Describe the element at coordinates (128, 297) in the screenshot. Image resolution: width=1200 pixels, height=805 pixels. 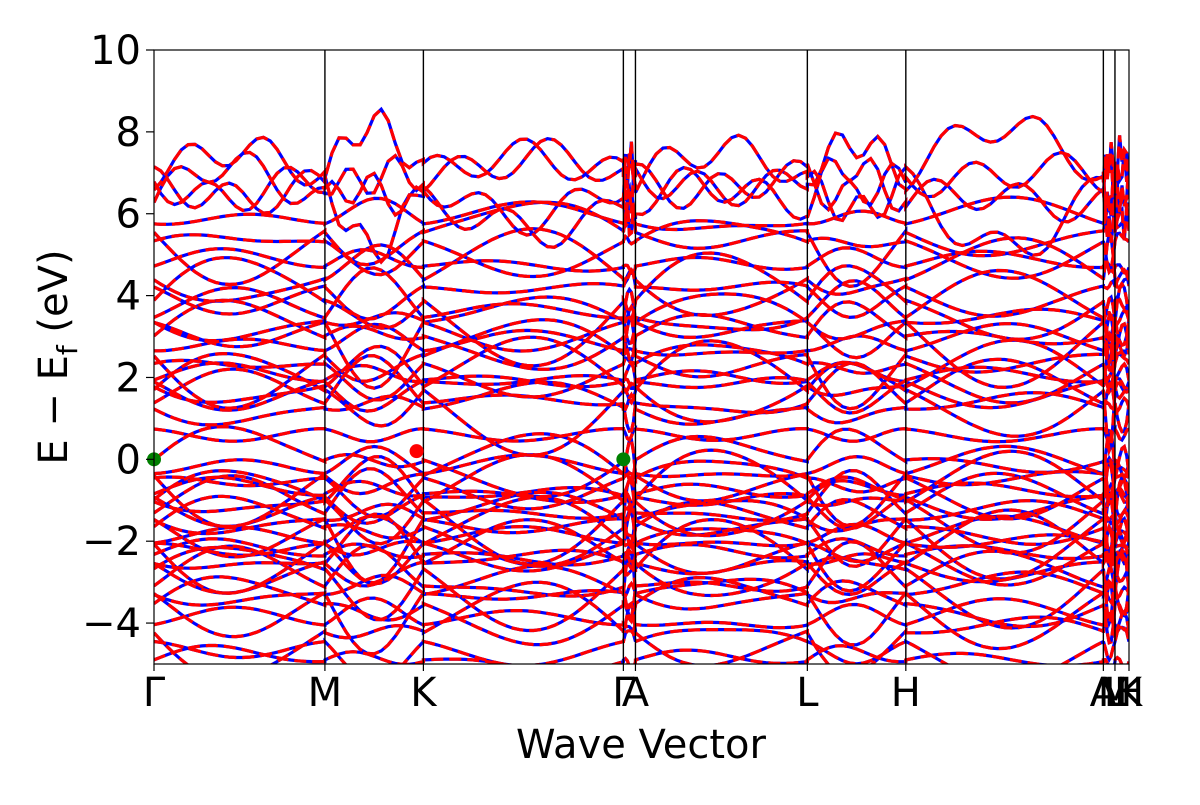
I see `y-tick-label: 4` at that location.